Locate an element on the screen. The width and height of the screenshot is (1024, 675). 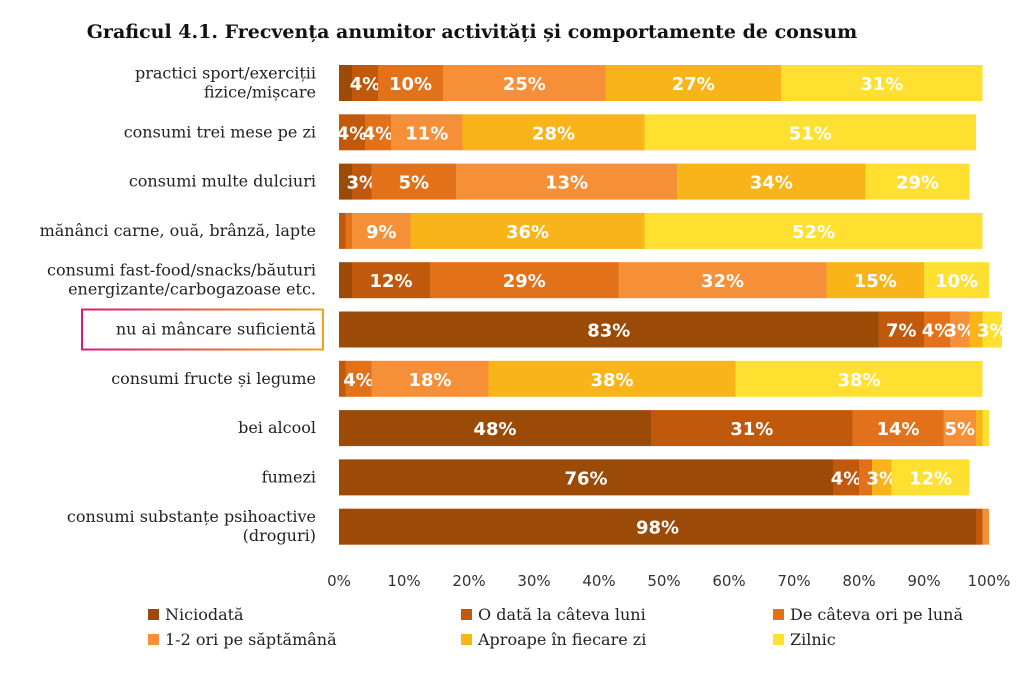
category-label-line: consumi fast-food/snacks/băuturi is located at coordinates (181, 270).